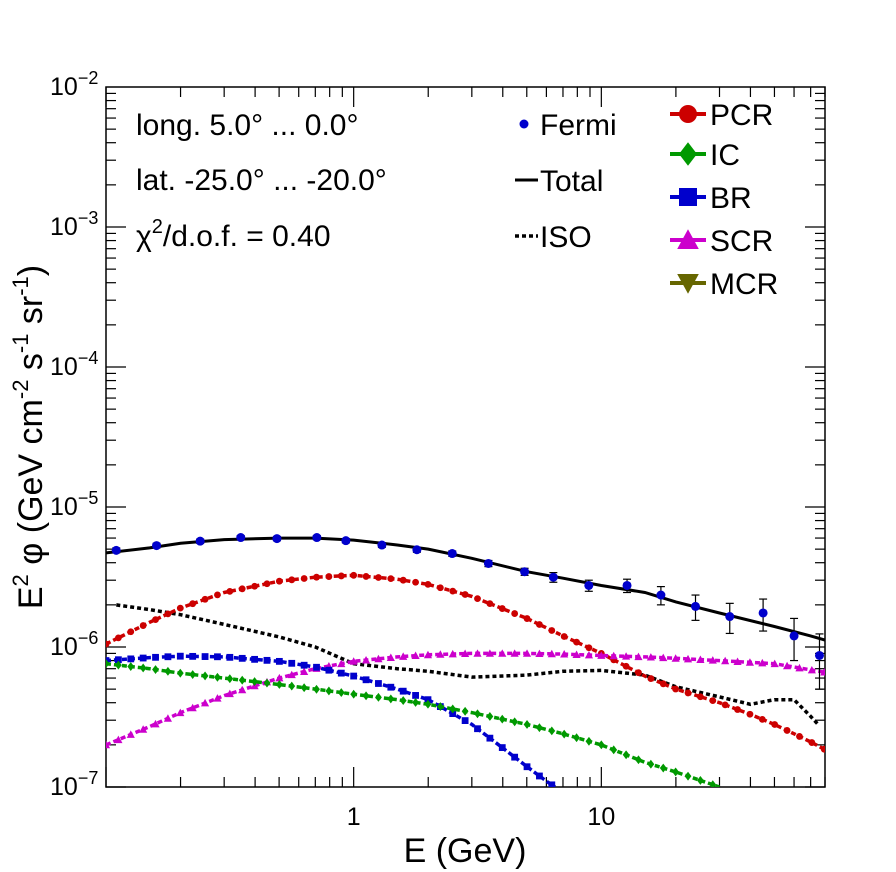  I want to click on legend-label: SCR, so click(741, 241).